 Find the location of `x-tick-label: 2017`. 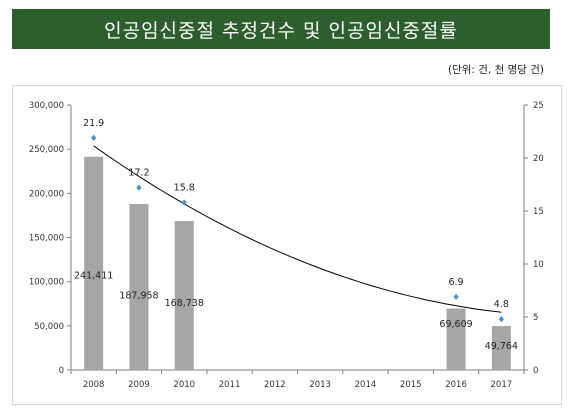

x-tick-label: 2017 is located at coordinates (502, 385).